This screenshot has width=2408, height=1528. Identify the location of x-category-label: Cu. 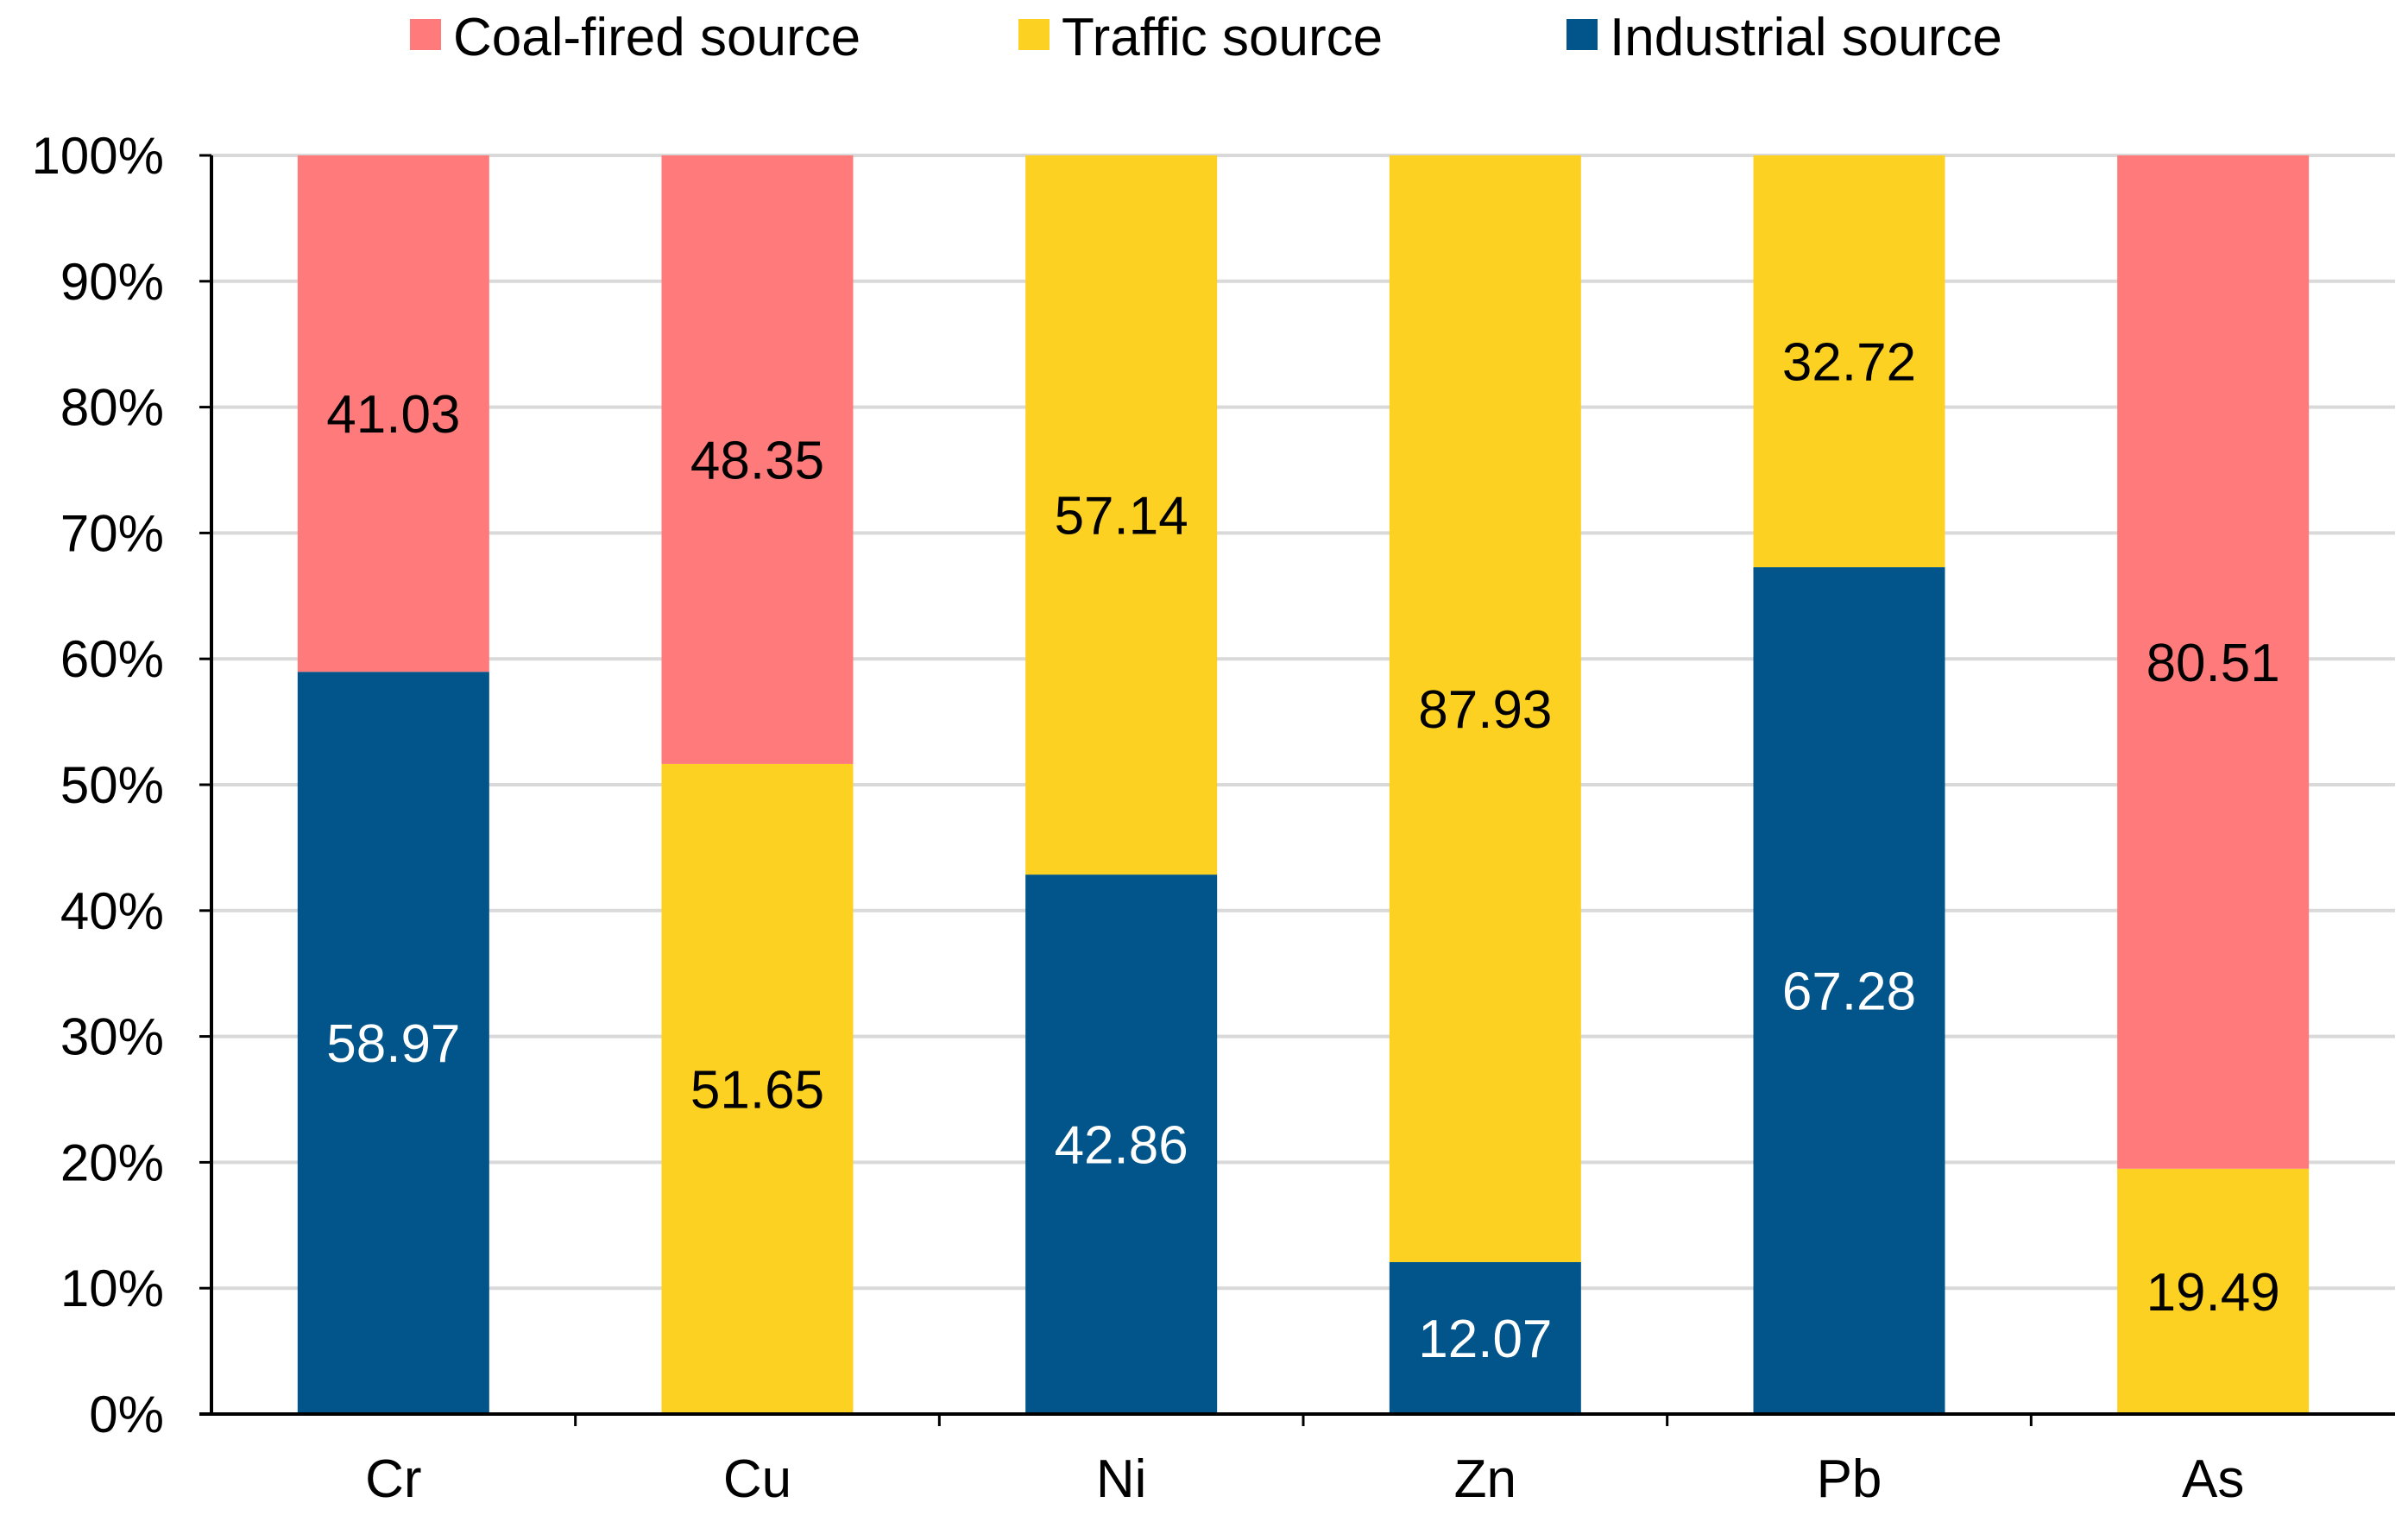
(757, 1479).